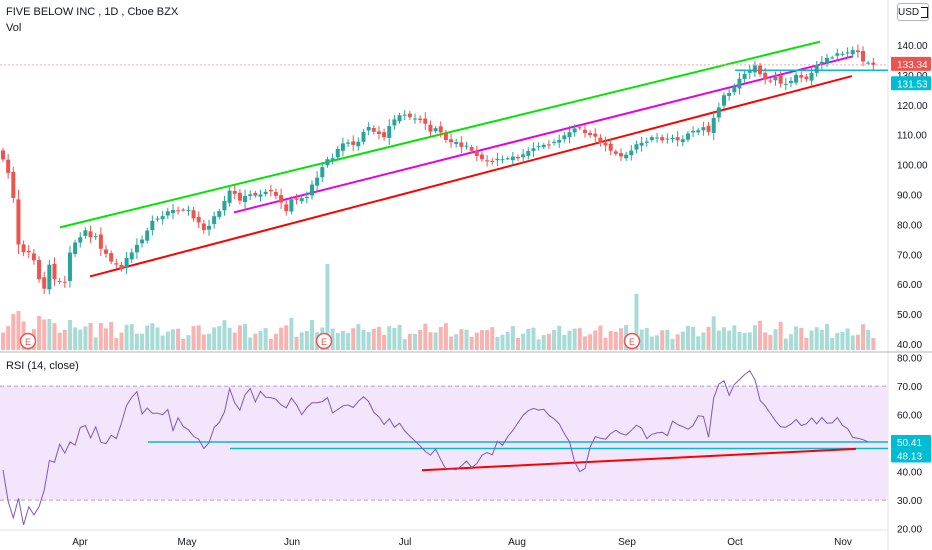  I want to click on currency-button: USD, so click(913, 12).